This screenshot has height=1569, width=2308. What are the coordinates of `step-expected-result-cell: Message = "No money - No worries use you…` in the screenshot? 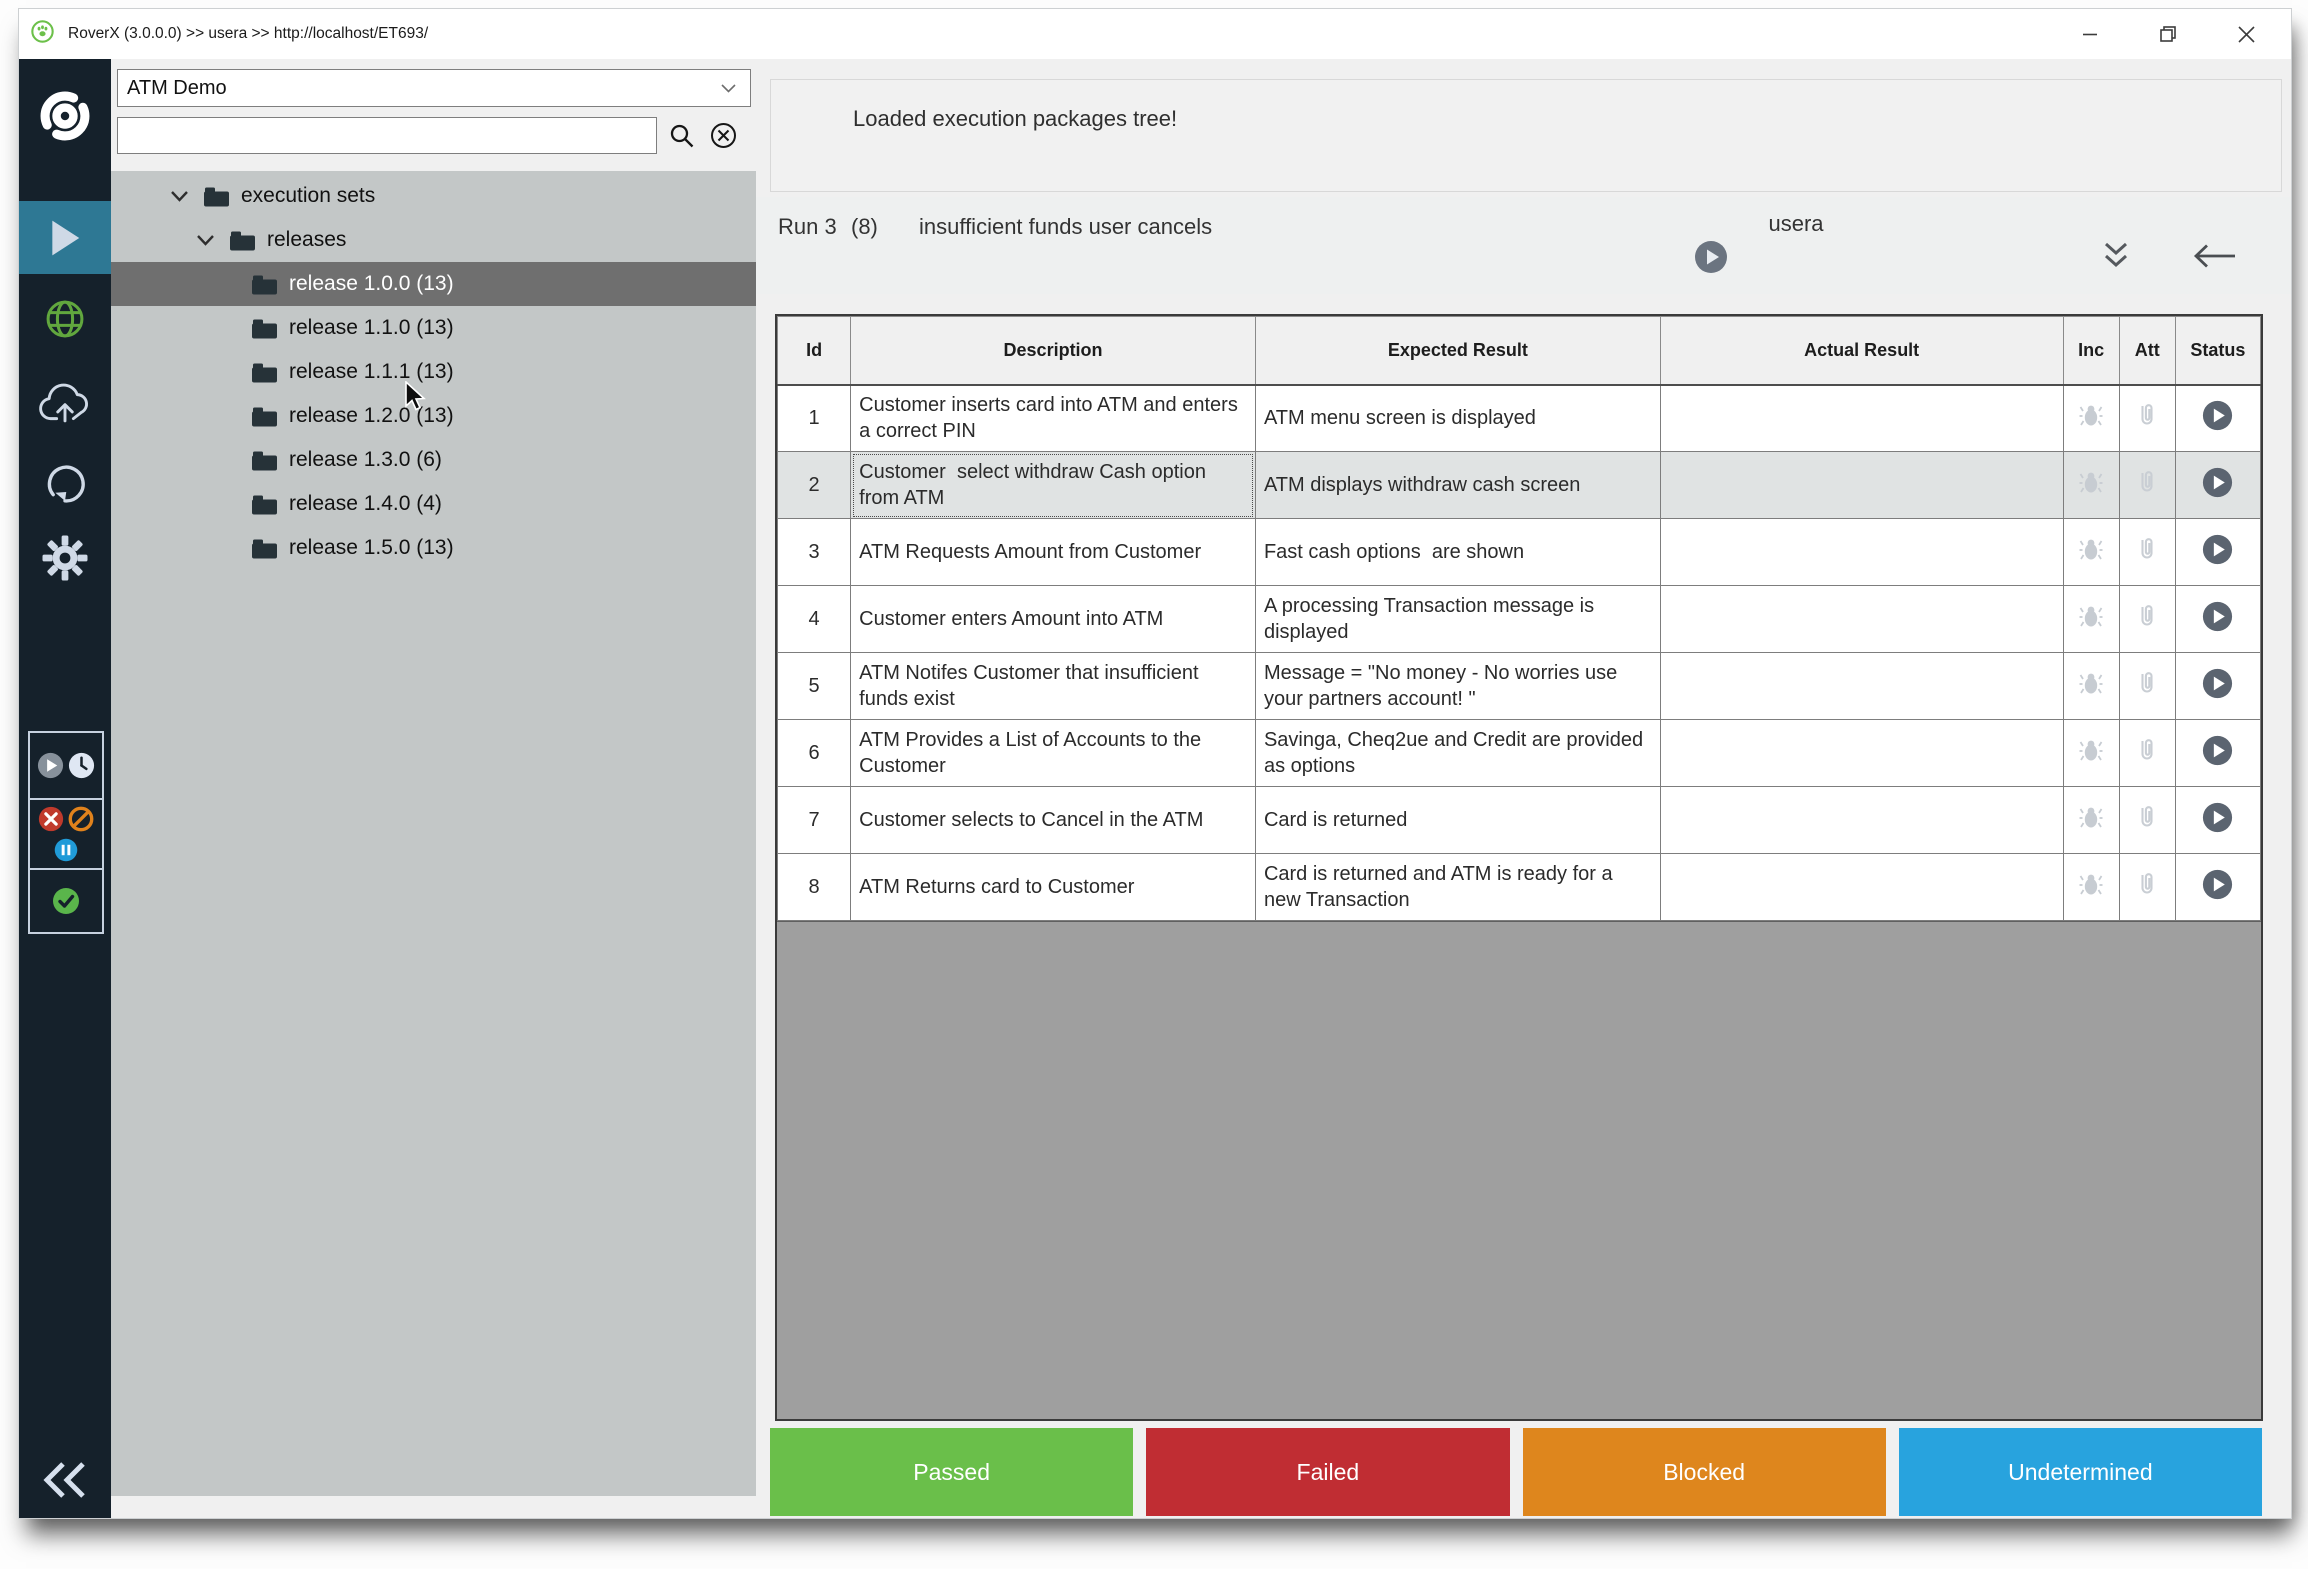 It's located at (1457, 686).